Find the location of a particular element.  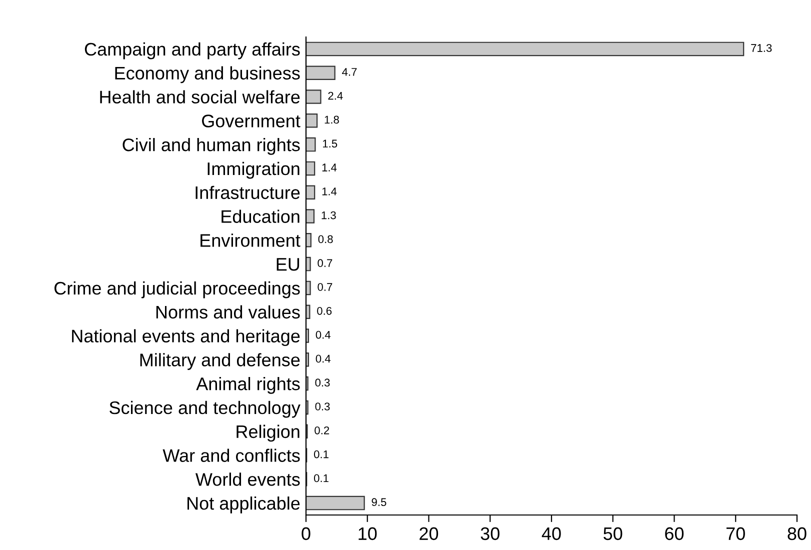

x-tick-label: 20 is located at coordinates (429, 533).